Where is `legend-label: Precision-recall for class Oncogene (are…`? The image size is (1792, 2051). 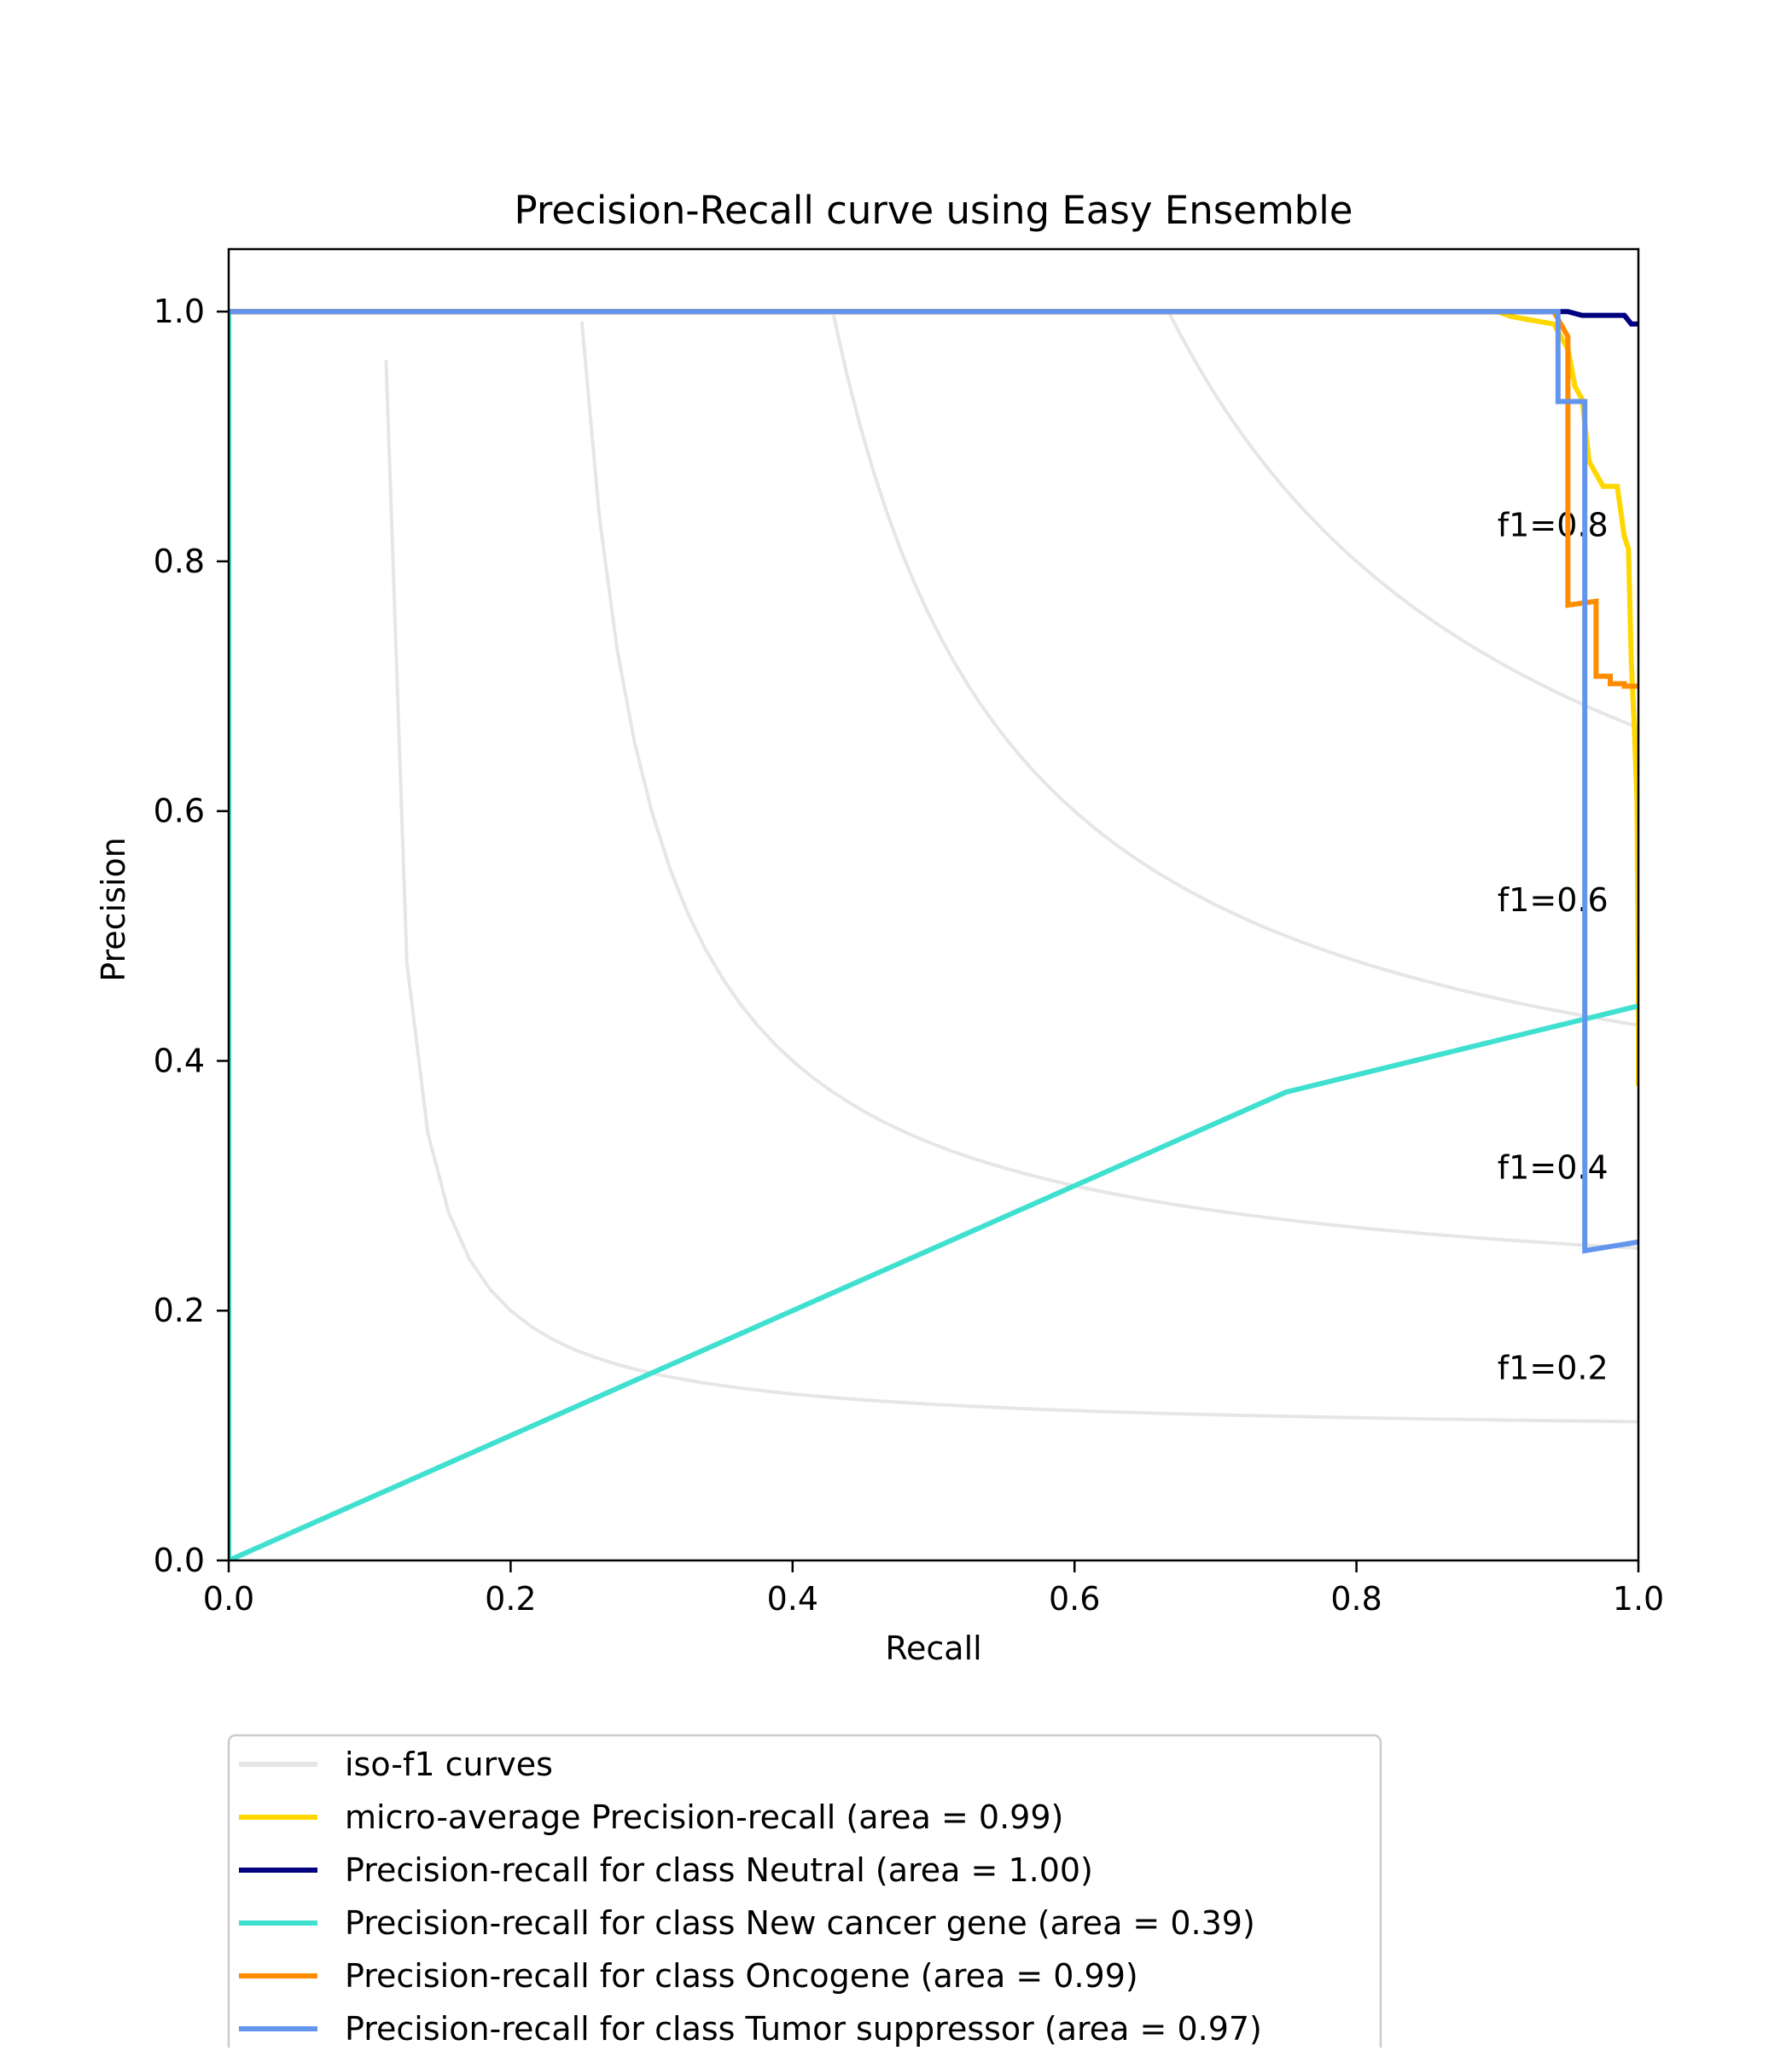
legend-label: Precision-recall for class Oncogene (are… is located at coordinates (741, 1976).